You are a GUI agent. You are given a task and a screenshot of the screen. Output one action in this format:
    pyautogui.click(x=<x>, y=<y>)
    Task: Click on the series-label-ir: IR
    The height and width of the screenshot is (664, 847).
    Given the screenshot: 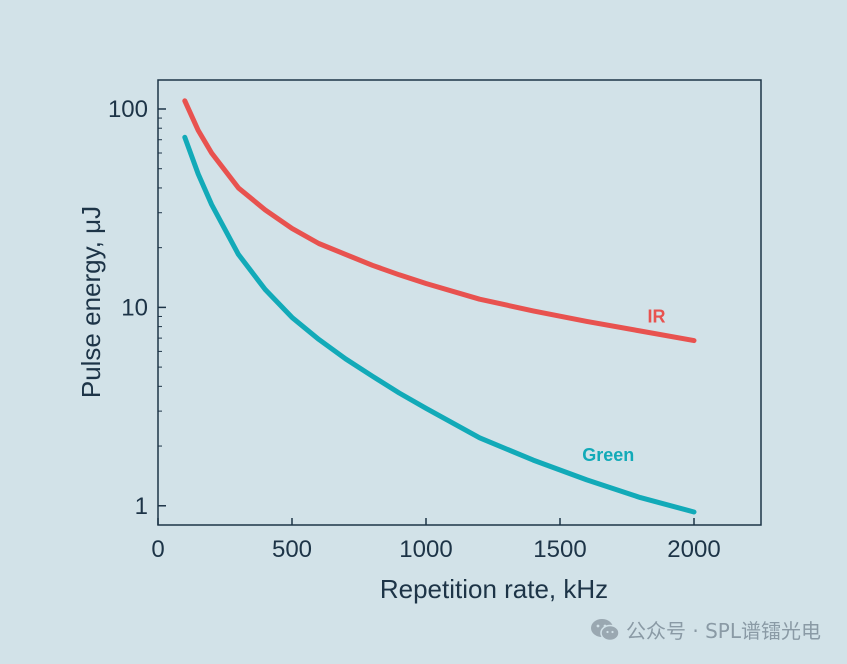 What is the action you would take?
    pyautogui.click(x=656, y=316)
    